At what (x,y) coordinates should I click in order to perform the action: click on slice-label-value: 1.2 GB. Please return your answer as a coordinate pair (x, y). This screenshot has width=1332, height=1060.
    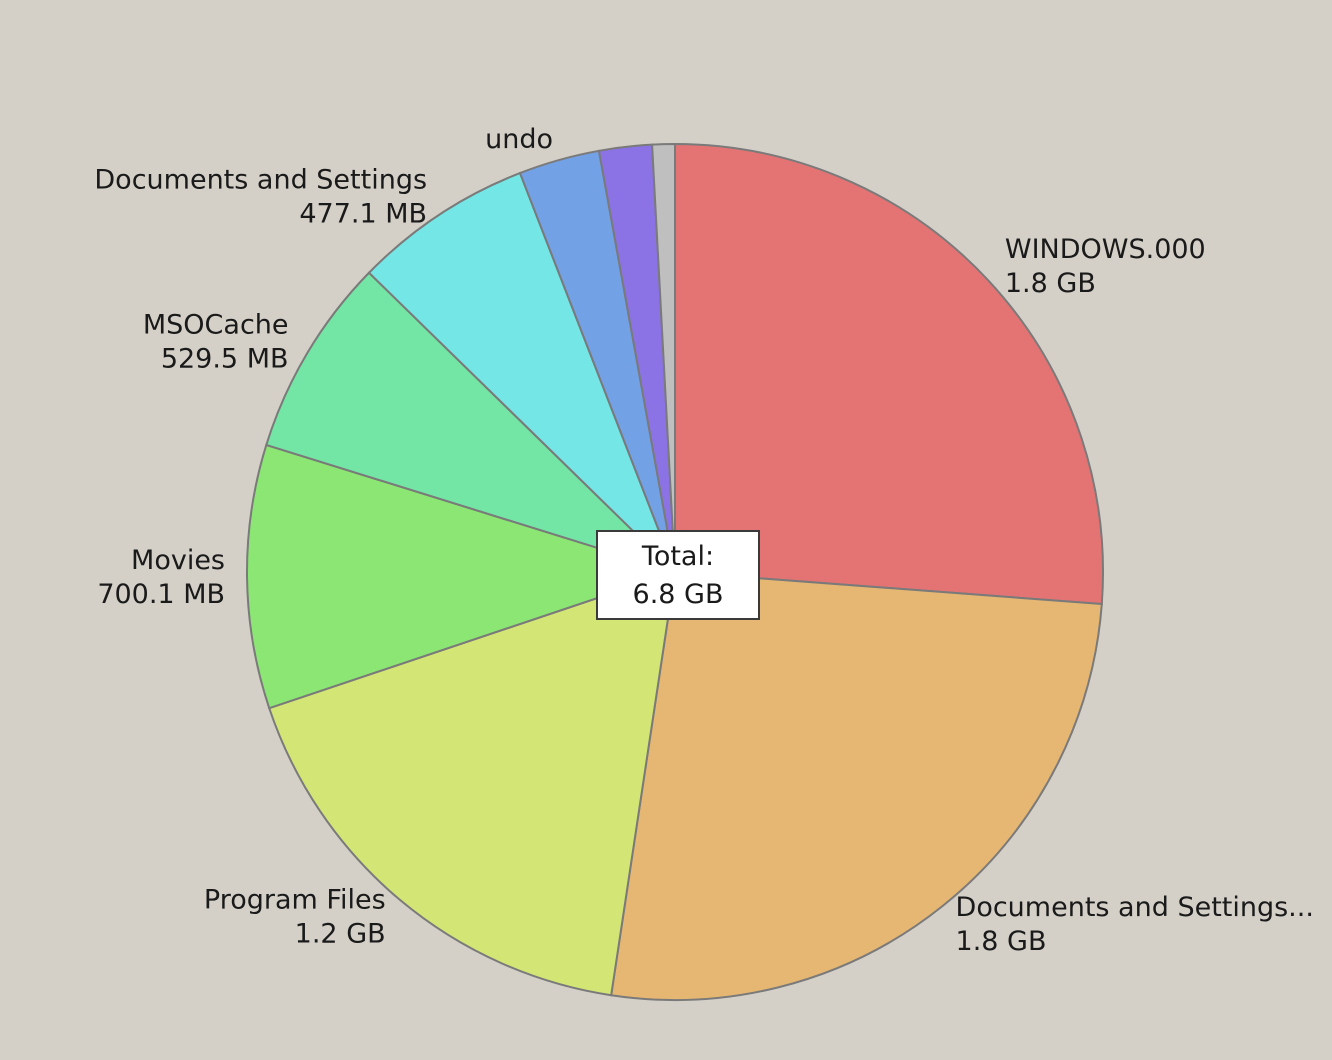
    Looking at the image, I should click on (340, 934).